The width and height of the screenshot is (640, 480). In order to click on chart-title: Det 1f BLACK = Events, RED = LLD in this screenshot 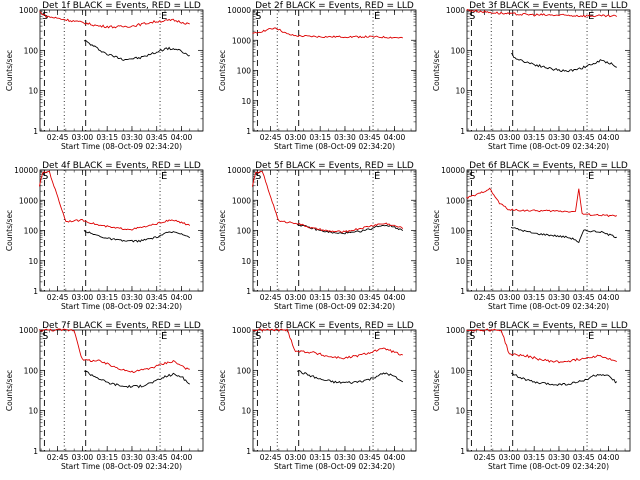, I will do `click(121, 6)`.